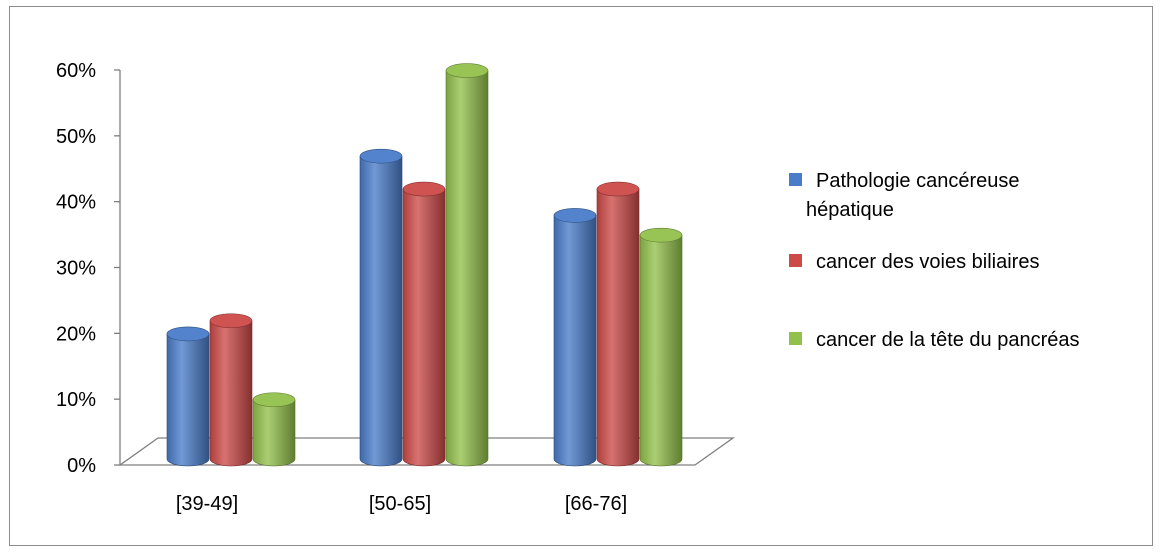 Image resolution: width=1164 pixels, height=556 pixels. Describe the element at coordinates (596, 504) in the screenshot. I see `x-tick-label: [66-76]` at that location.